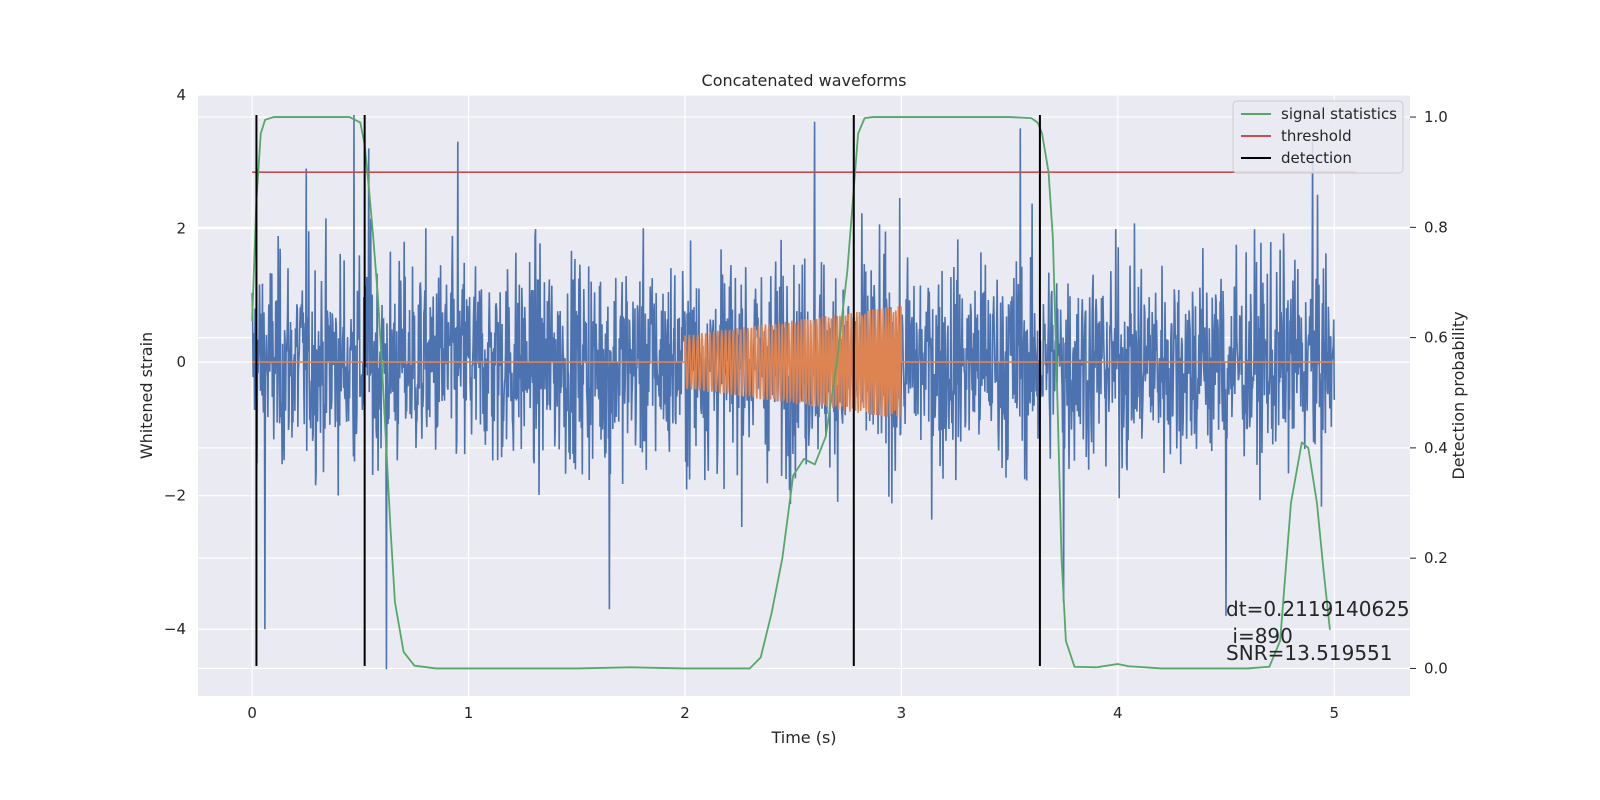  Describe the element at coordinates (1259, 636) in the screenshot. I see `annotation-i: i=890` at that location.